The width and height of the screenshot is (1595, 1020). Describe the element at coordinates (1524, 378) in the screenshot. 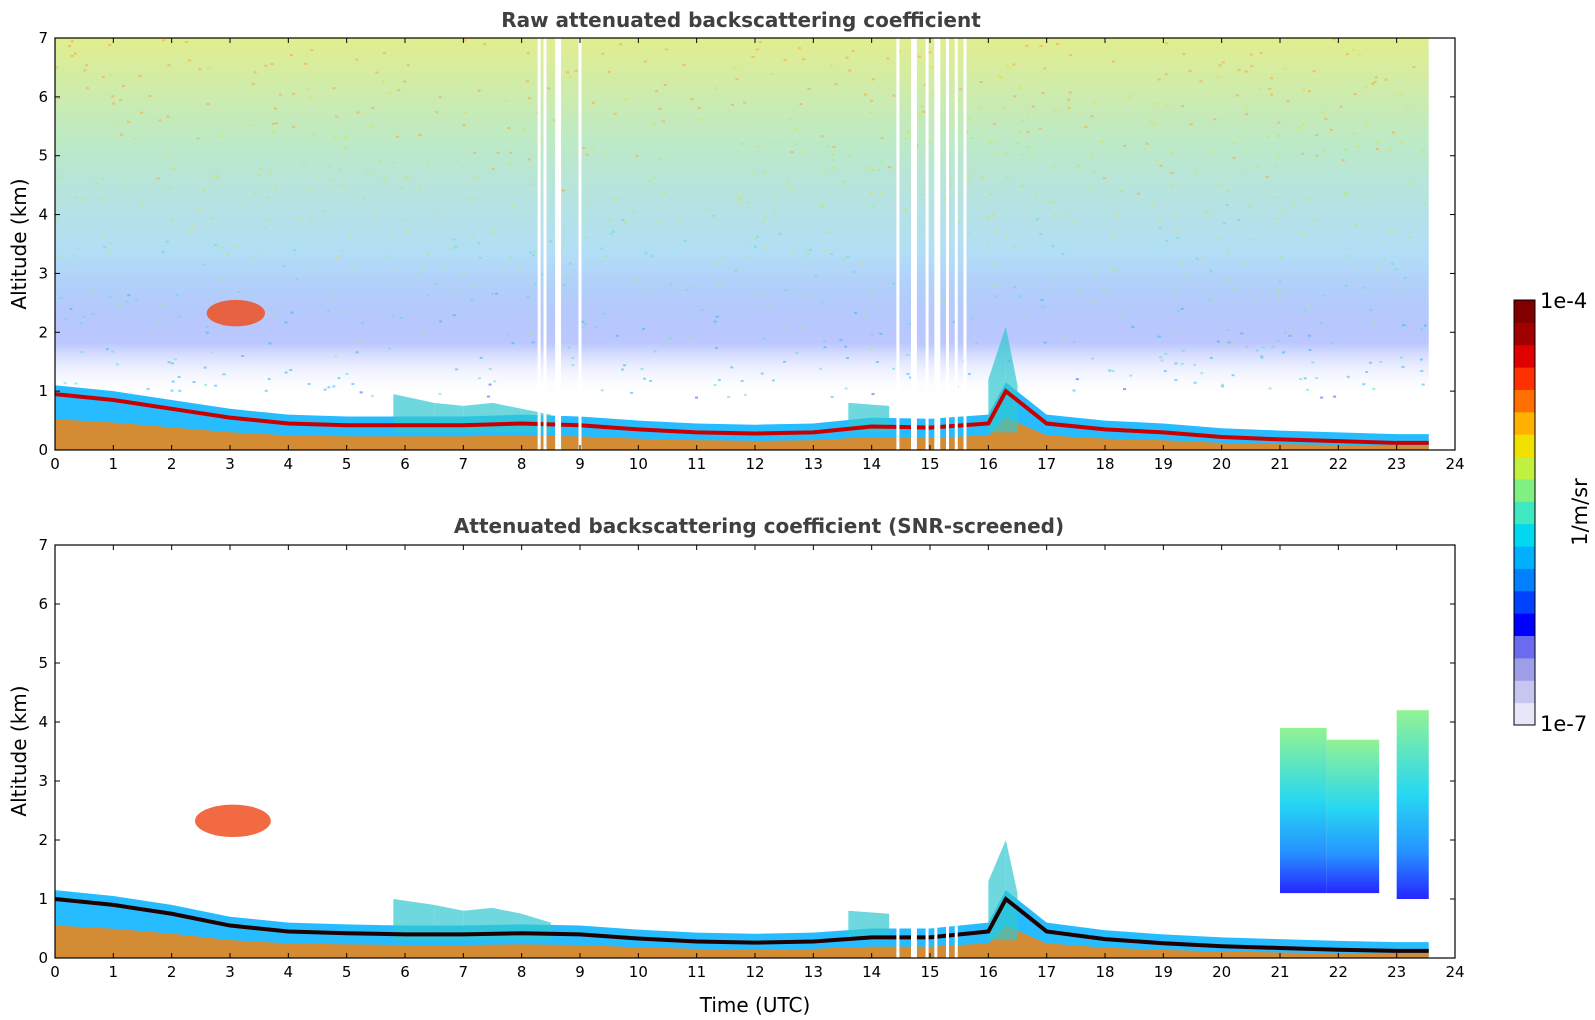

I see `colorbar-step` at that location.